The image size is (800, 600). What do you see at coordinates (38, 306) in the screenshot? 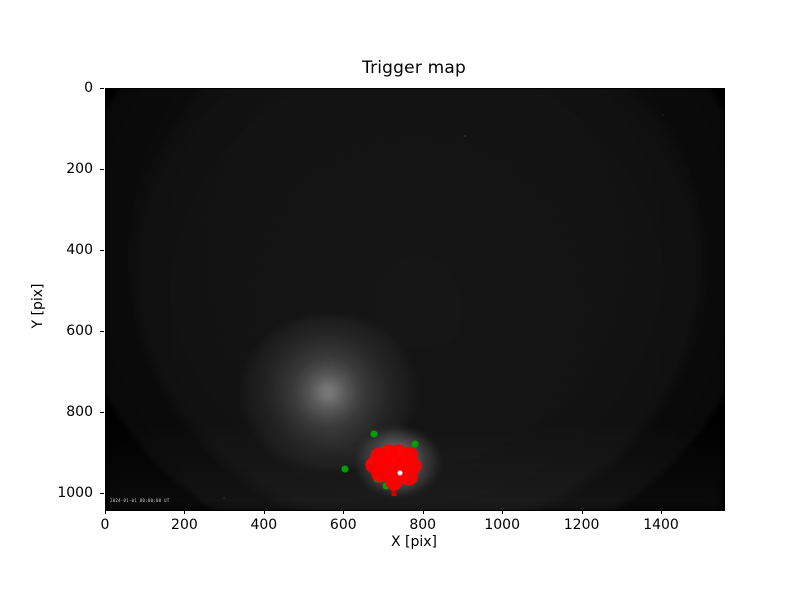
I see `y-axis-label: Y [pix]` at bounding box center [38, 306].